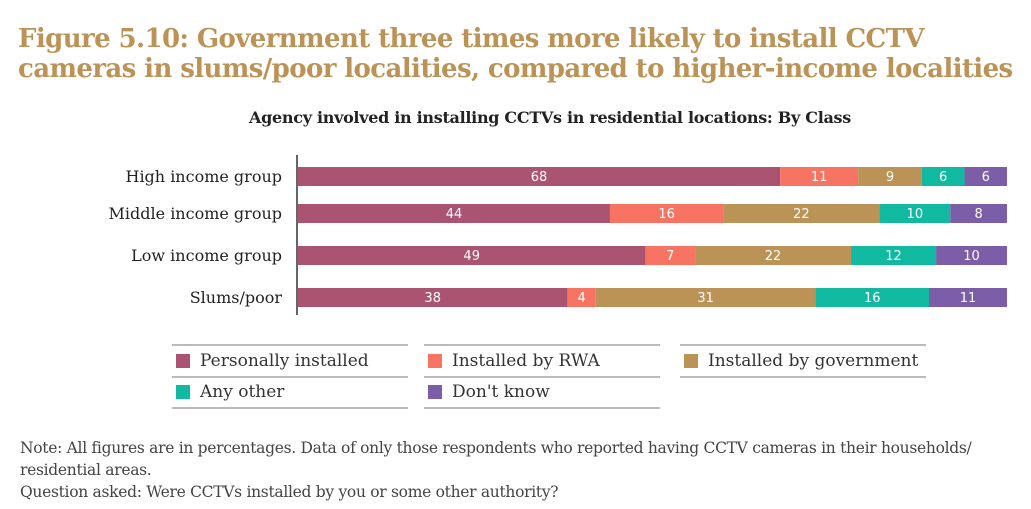 The height and width of the screenshot is (509, 1031). I want to click on category-label: Middle income group, so click(195, 213).